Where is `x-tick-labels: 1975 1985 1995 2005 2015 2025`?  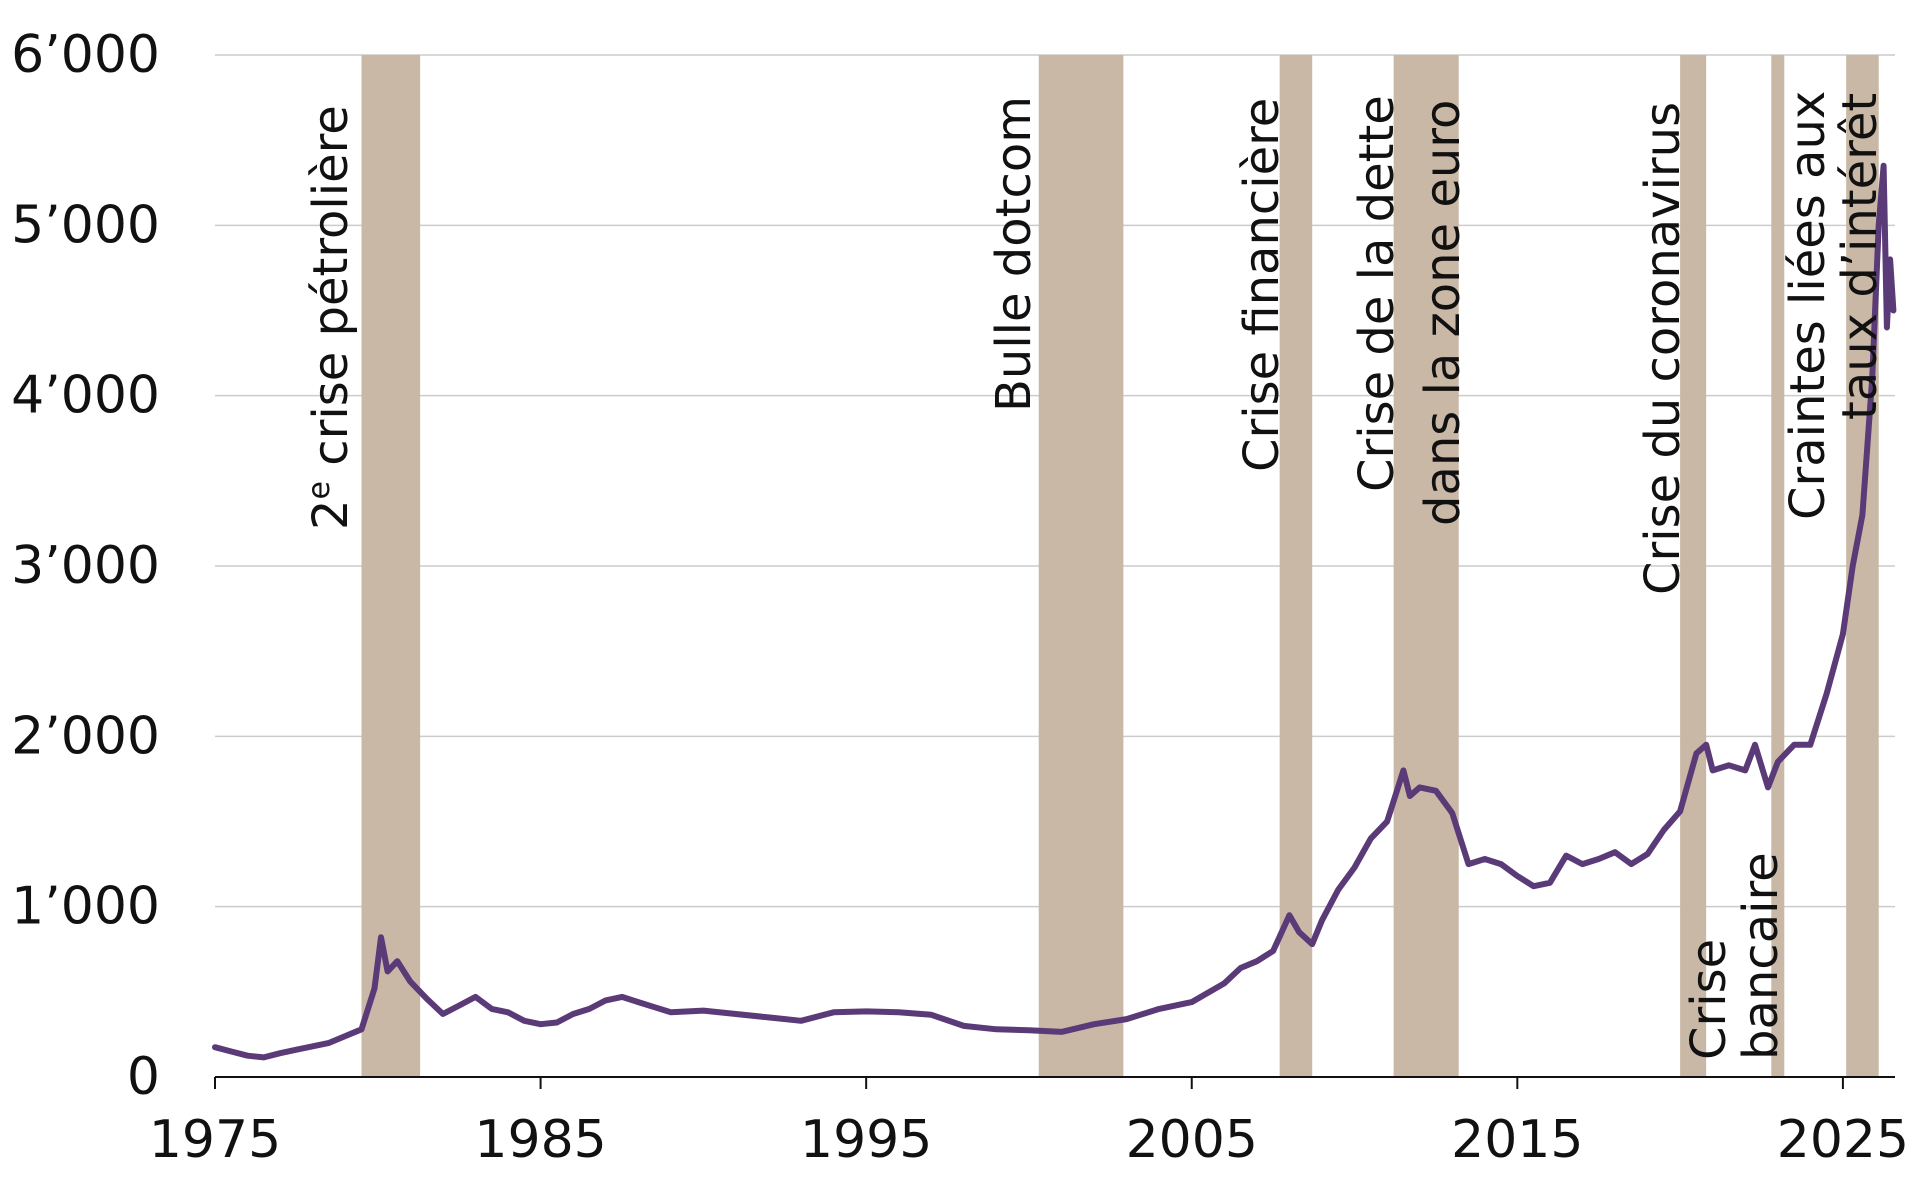
x-tick-labels: 1975 1985 1995 2005 2015 2025 is located at coordinates (1029, 1140).